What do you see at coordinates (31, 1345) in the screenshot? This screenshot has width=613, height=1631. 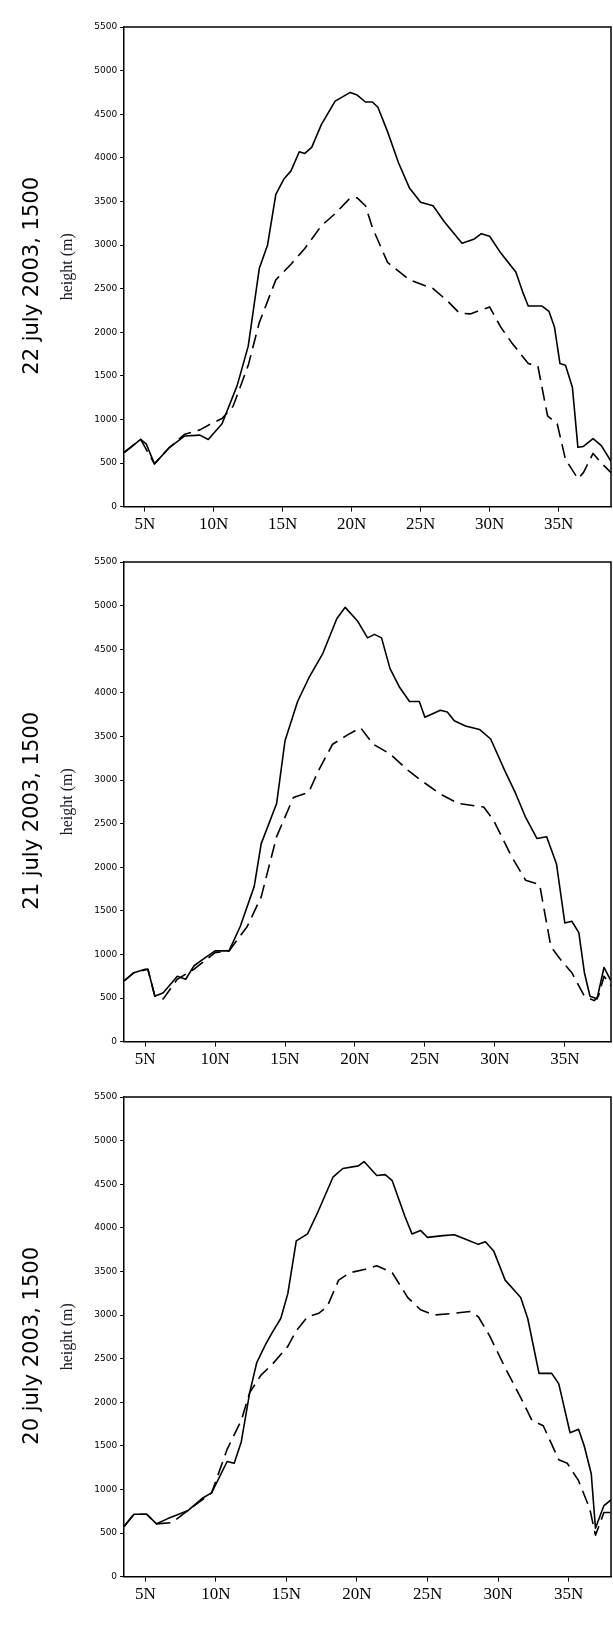 I see `text: 20 july 2003, 1500` at bounding box center [31, 1345].